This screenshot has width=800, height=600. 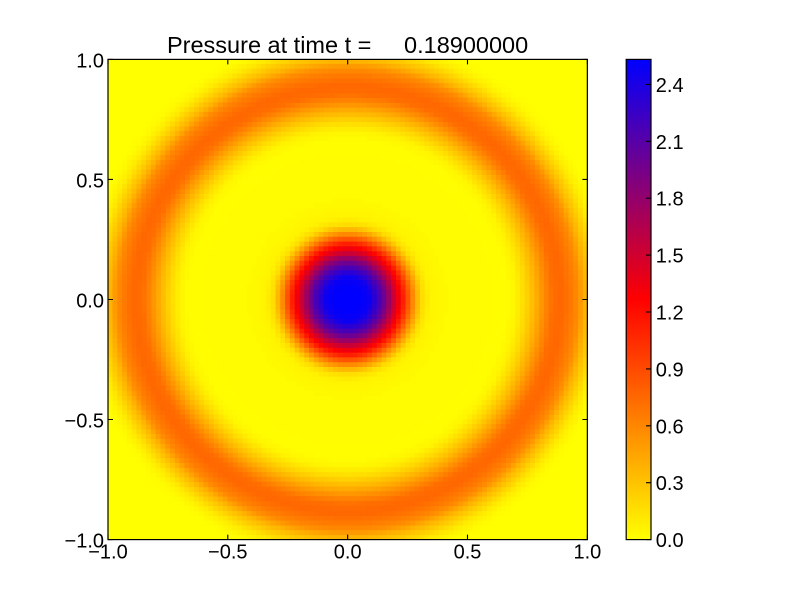 What do you see at coordinates (670, 257) in the screenshot?
I see `svg-text: 1.5` at bounding box center [670, 257].